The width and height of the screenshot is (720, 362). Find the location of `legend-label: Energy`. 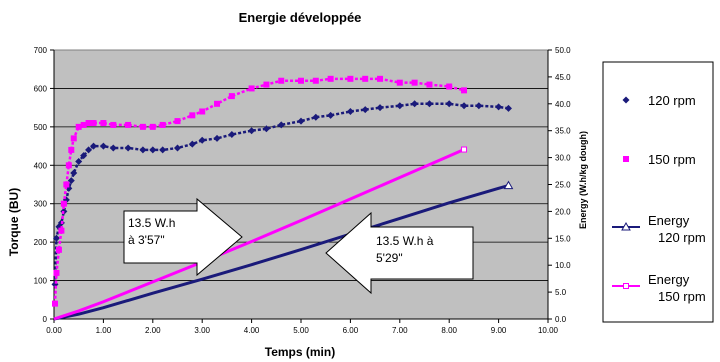

legend-label: Energy is located at coordinates (669, 220).